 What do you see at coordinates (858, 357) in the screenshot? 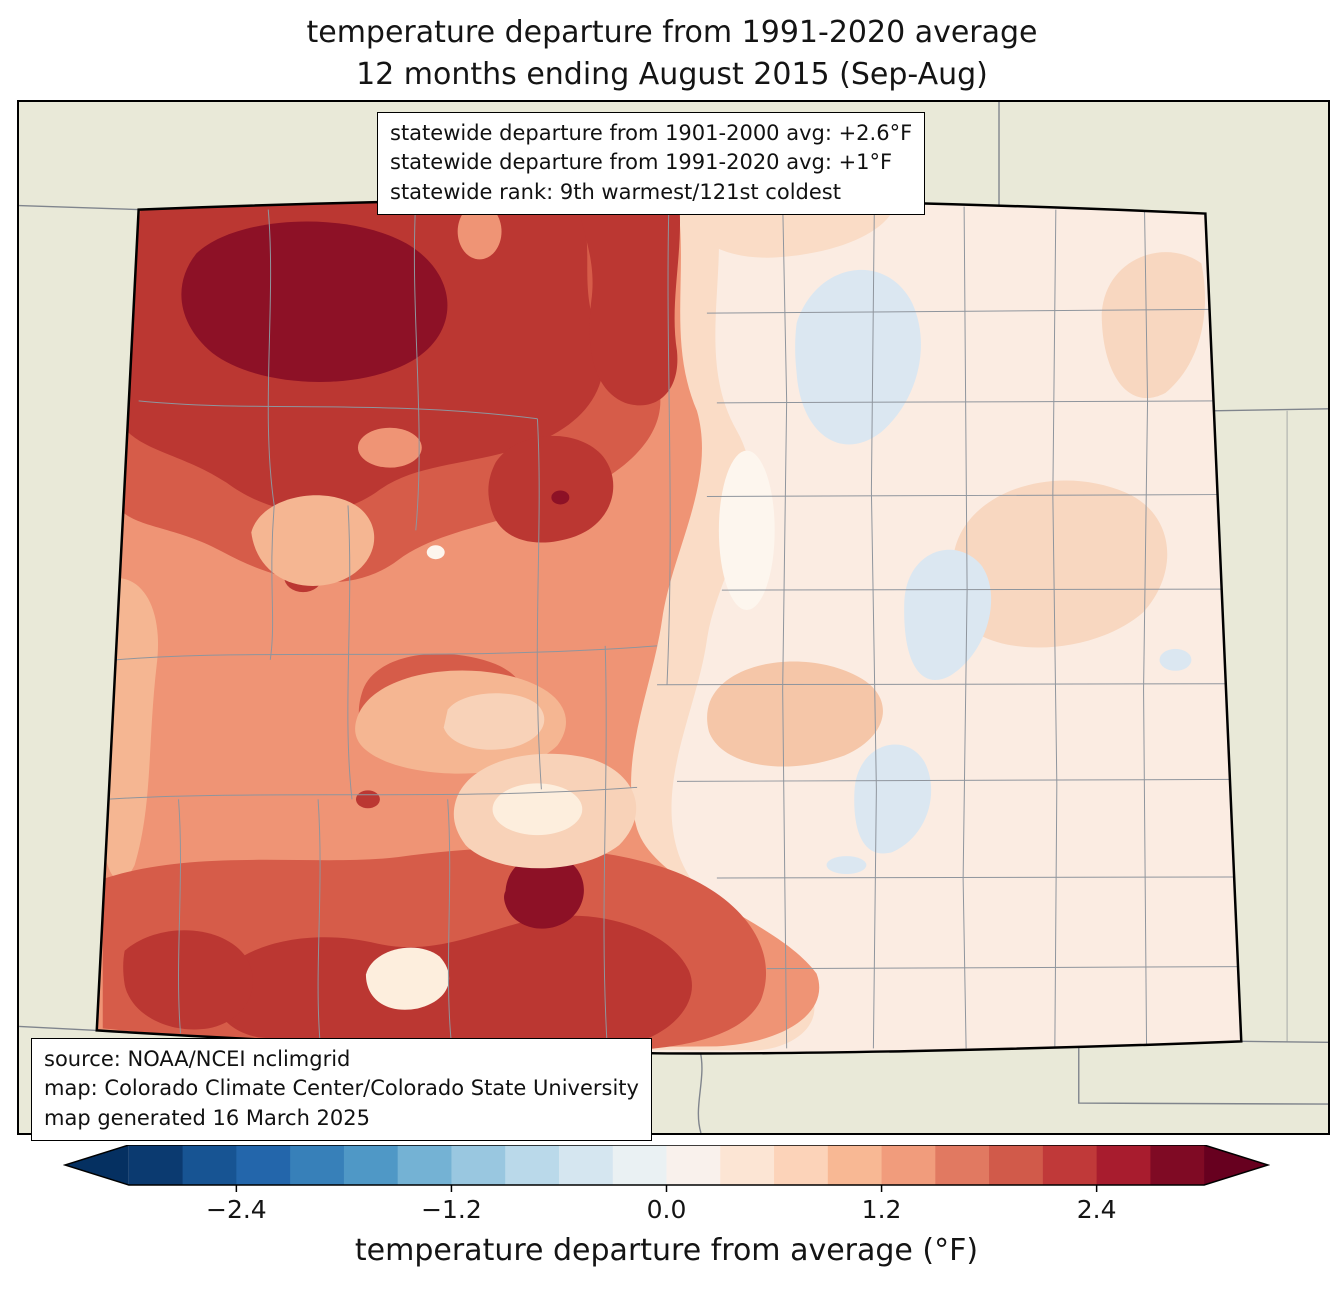
I see `contour-blue-patch-a` at bounding box center [858, 357].